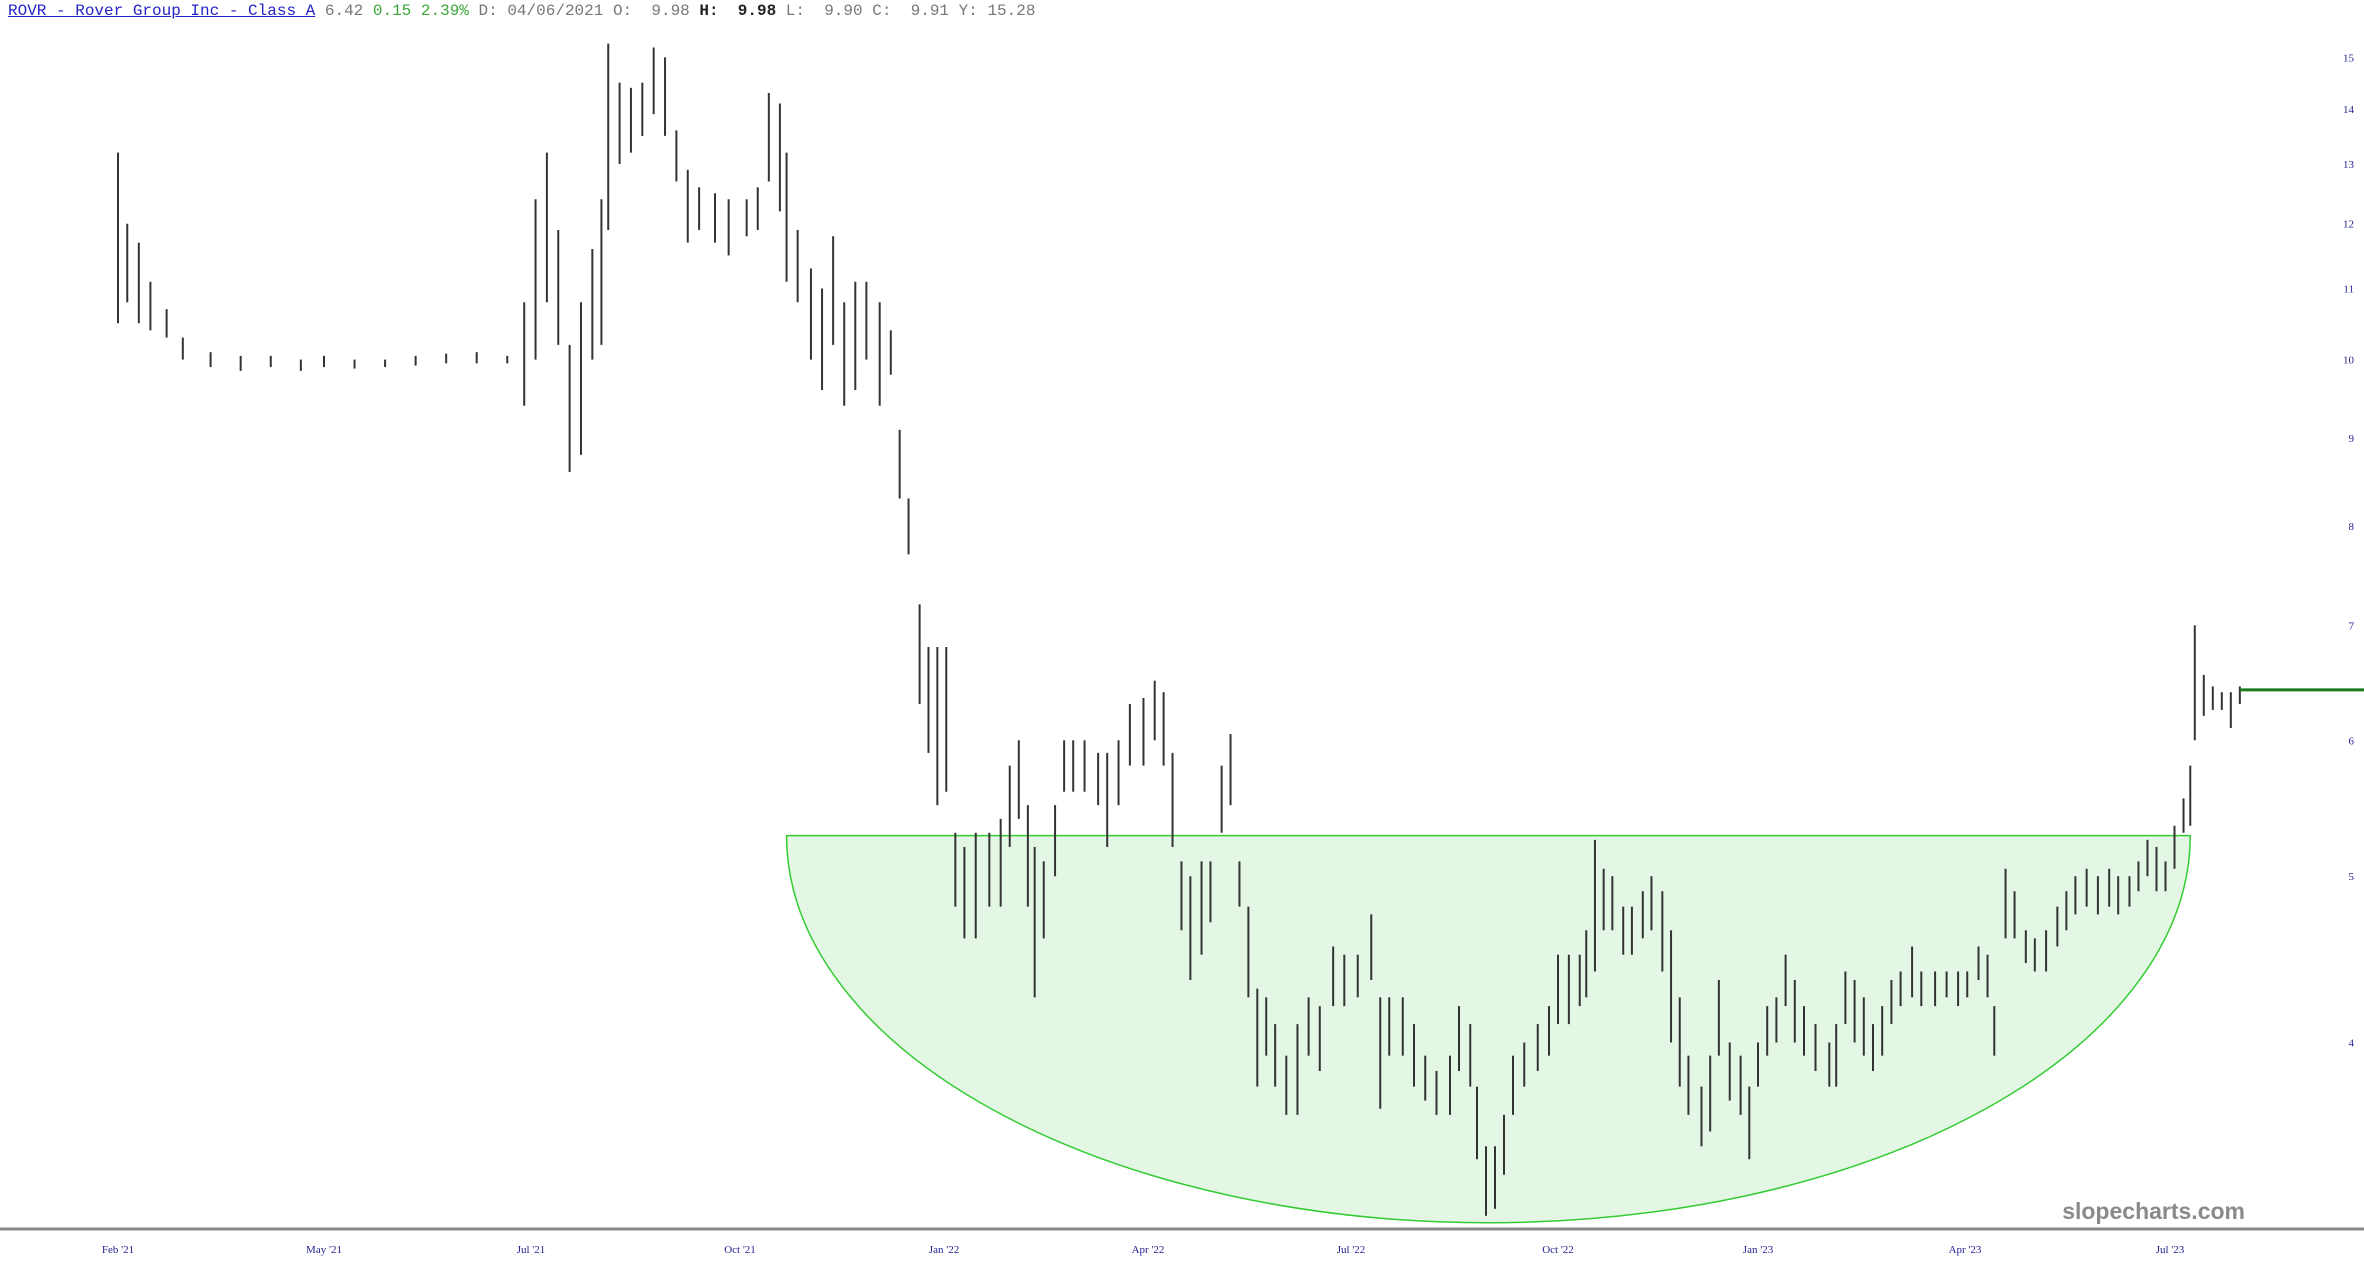 This screenshot has width=2364, height=1269. I want to click on close-value: 9.91, so click(930, 11).